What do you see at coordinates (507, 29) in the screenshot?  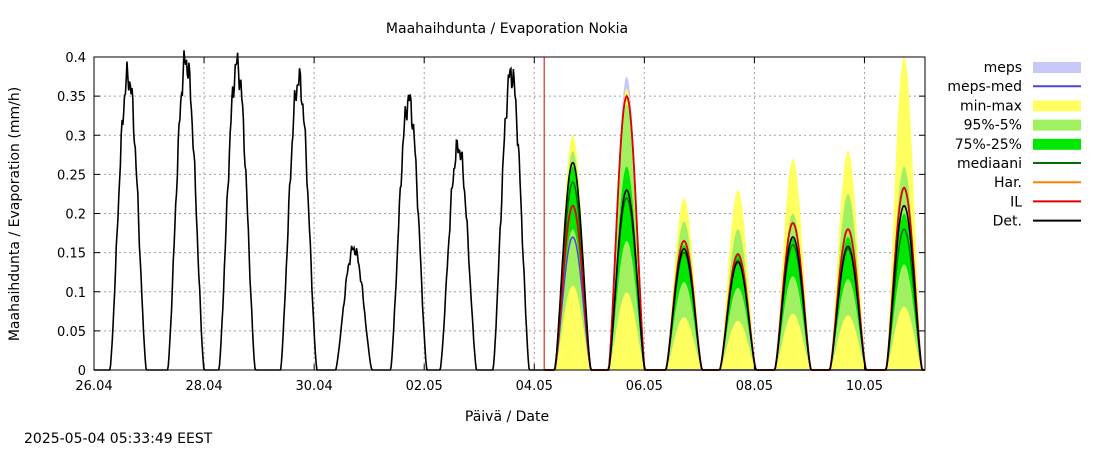 I see `chart-title: Maahaihdunta / Evaporation Nokia` at bounding box center [507, 29].